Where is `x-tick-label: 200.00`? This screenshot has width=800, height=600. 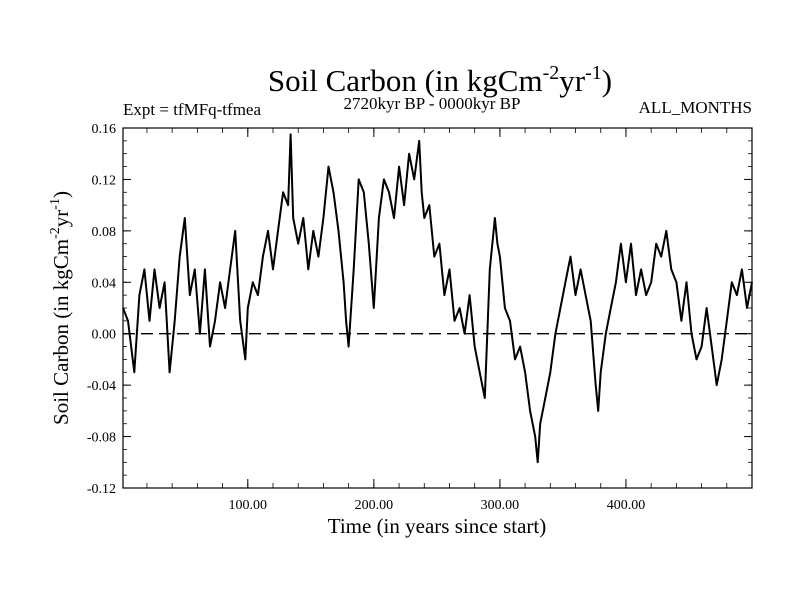 x-tick-label: 200.00 is located at coordinates (374, 505).